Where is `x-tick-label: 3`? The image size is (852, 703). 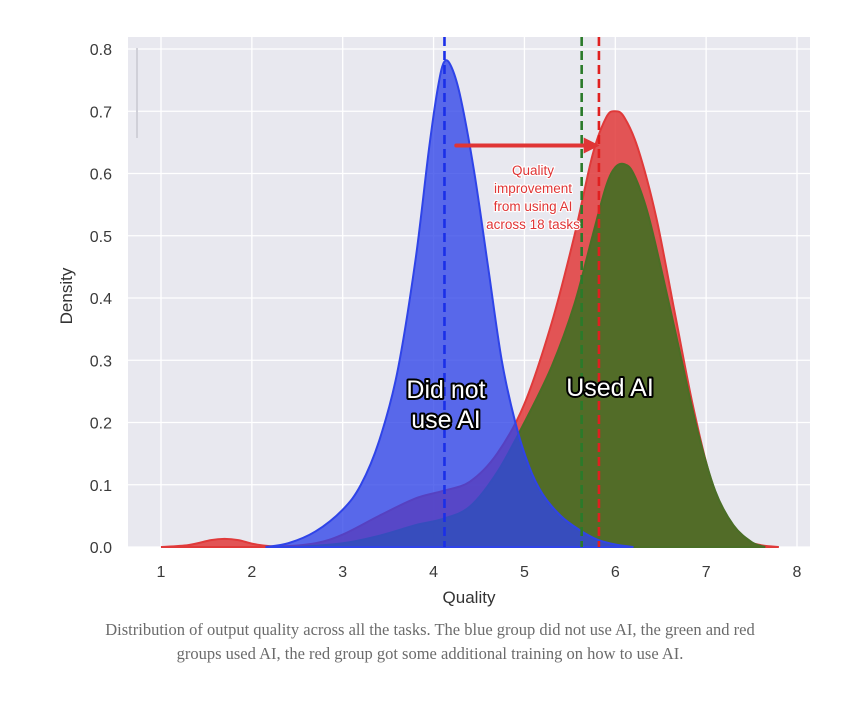 x-tick-label: 3 is located at coordinates (342, 572).